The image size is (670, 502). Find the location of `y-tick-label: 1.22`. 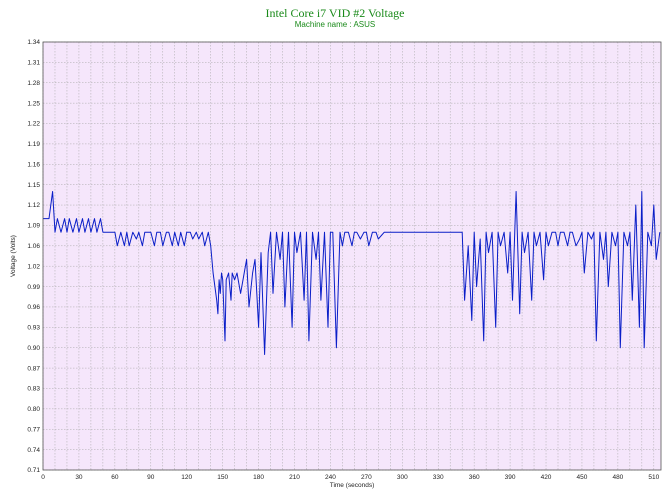

y-tick-label: 1.22 is located at coordinates (33, 124).